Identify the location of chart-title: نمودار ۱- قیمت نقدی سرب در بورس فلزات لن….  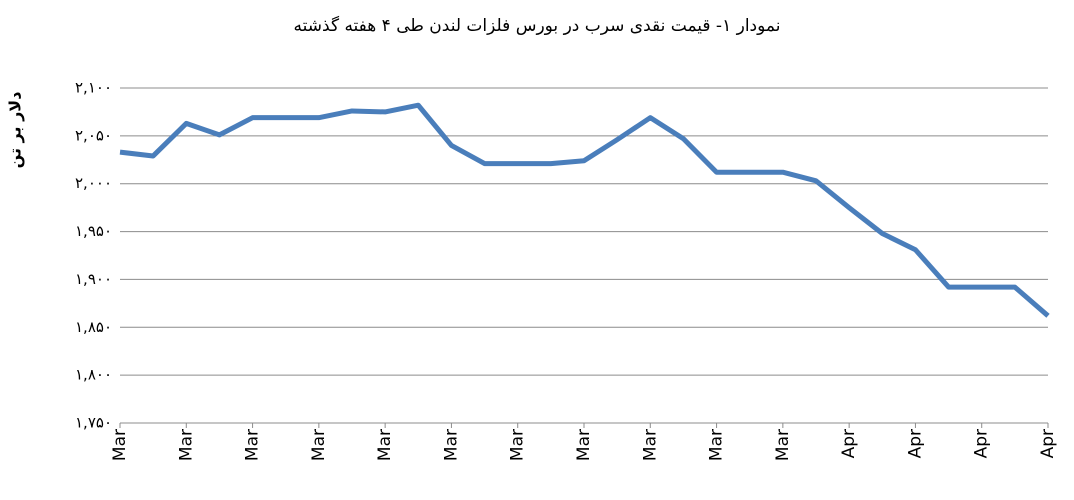
(537, 25).